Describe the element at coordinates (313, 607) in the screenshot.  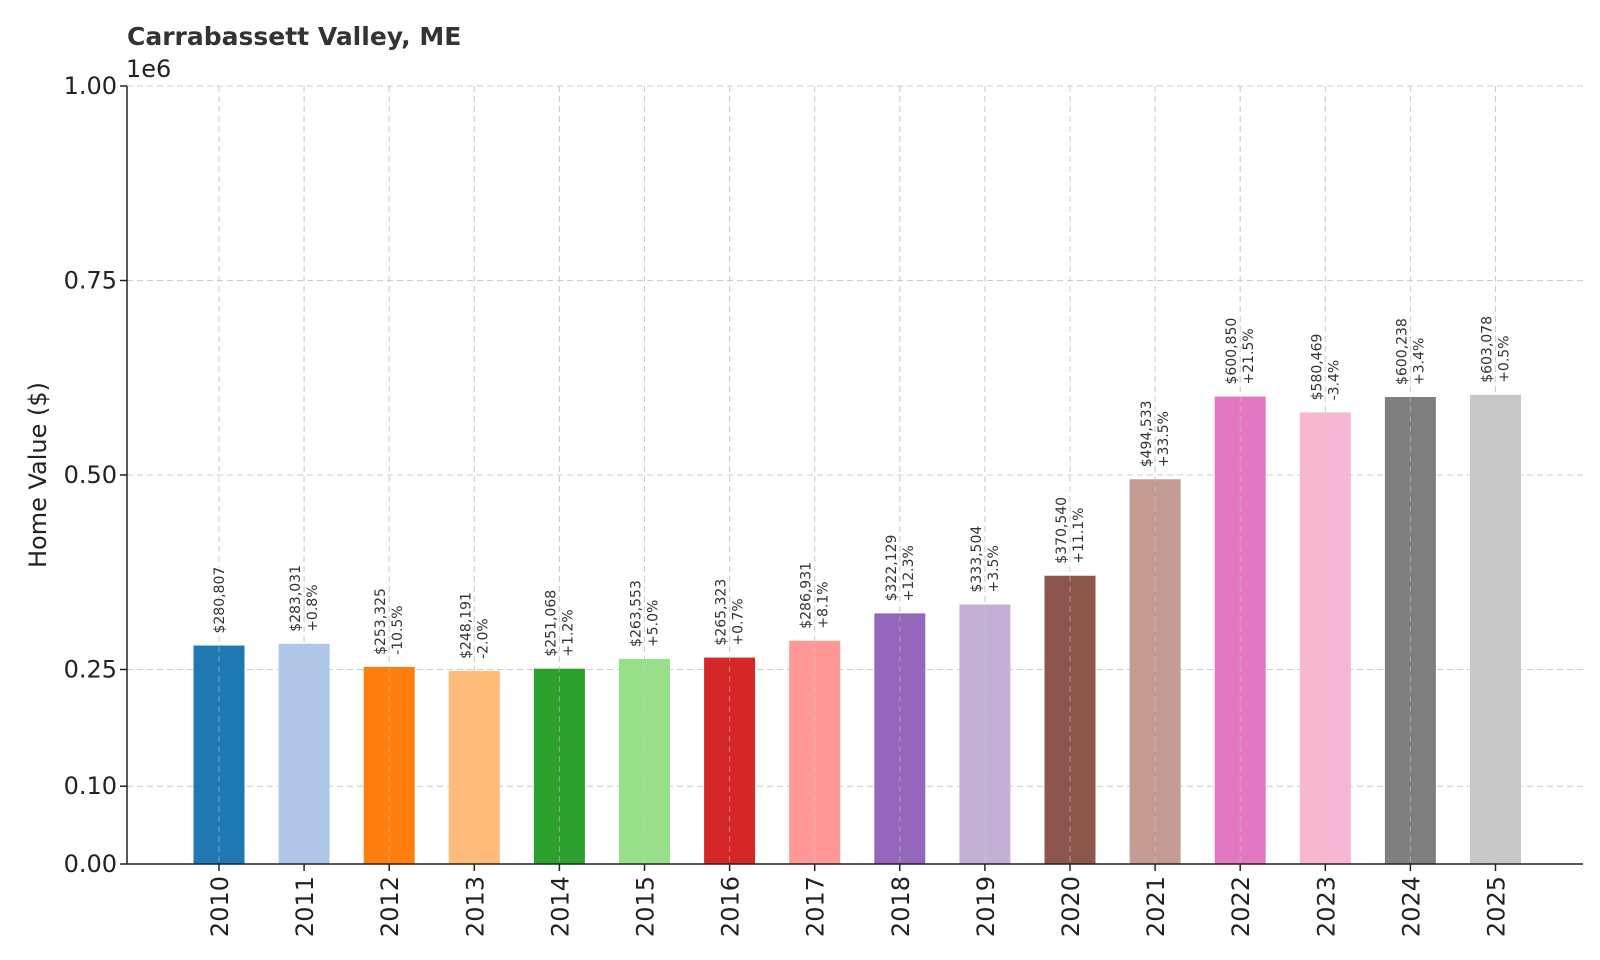
I see `change-label-2011: +0.8%` at that location.